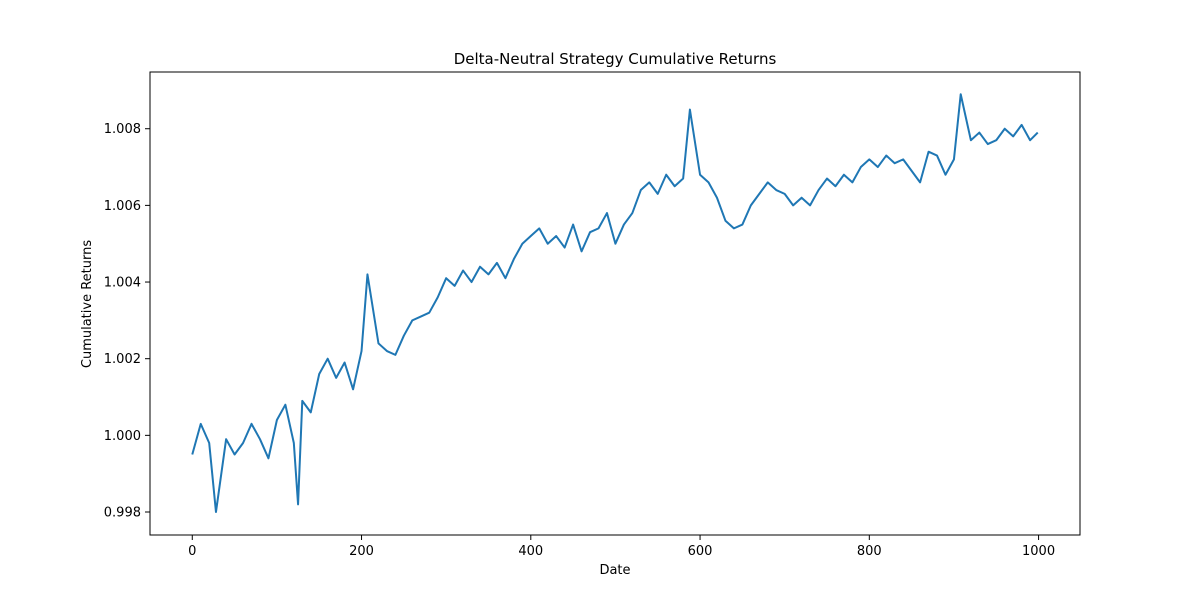 The width and height of the screenshot is (1200, 600). I want to click on y-tick-label: 1.002, so click(122, 359).